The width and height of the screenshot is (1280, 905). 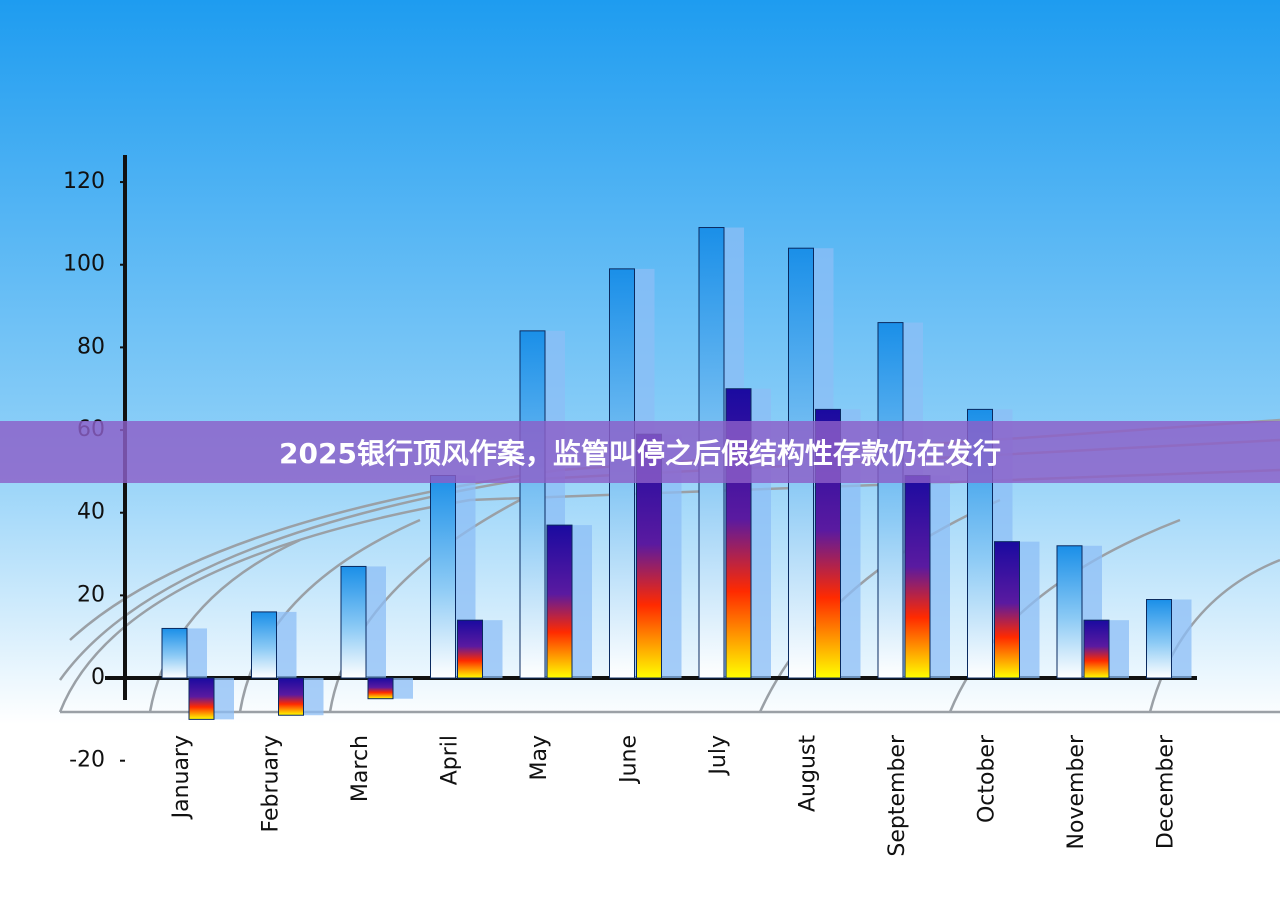 I want to click on y-tick-label: 20, so click(x=91, y=594).